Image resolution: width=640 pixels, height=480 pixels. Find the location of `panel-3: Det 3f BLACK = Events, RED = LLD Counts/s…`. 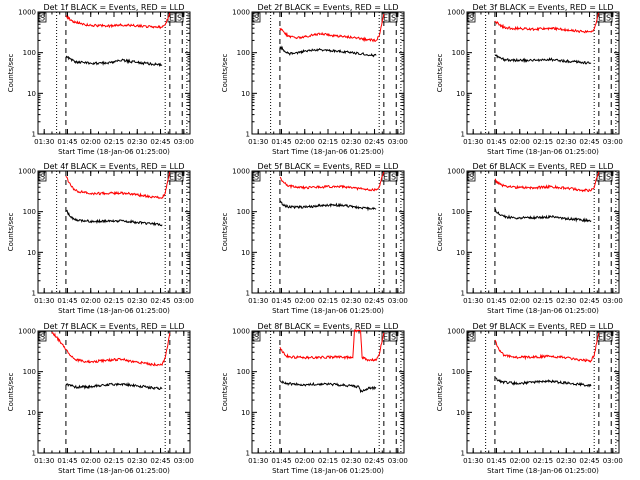

panel-3: Det 3f BLACK = Events, RED = LLD Counts/s… is located at coordinates (529, 79).